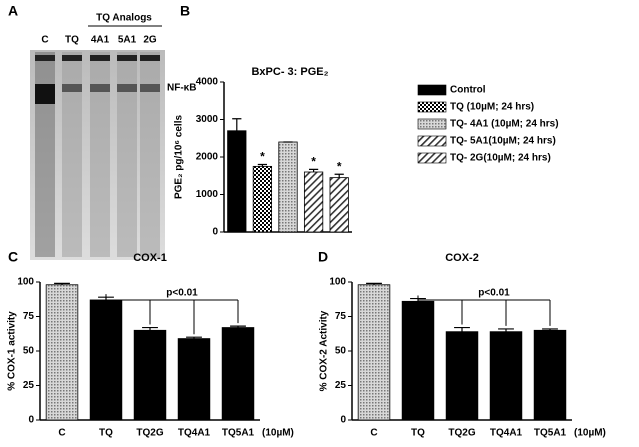 This screenshot has width=639, height=447. What do you see at coordinates (13, 257) in the screenshot?
I see `panel-label: C` at bounding box center [13, 257].